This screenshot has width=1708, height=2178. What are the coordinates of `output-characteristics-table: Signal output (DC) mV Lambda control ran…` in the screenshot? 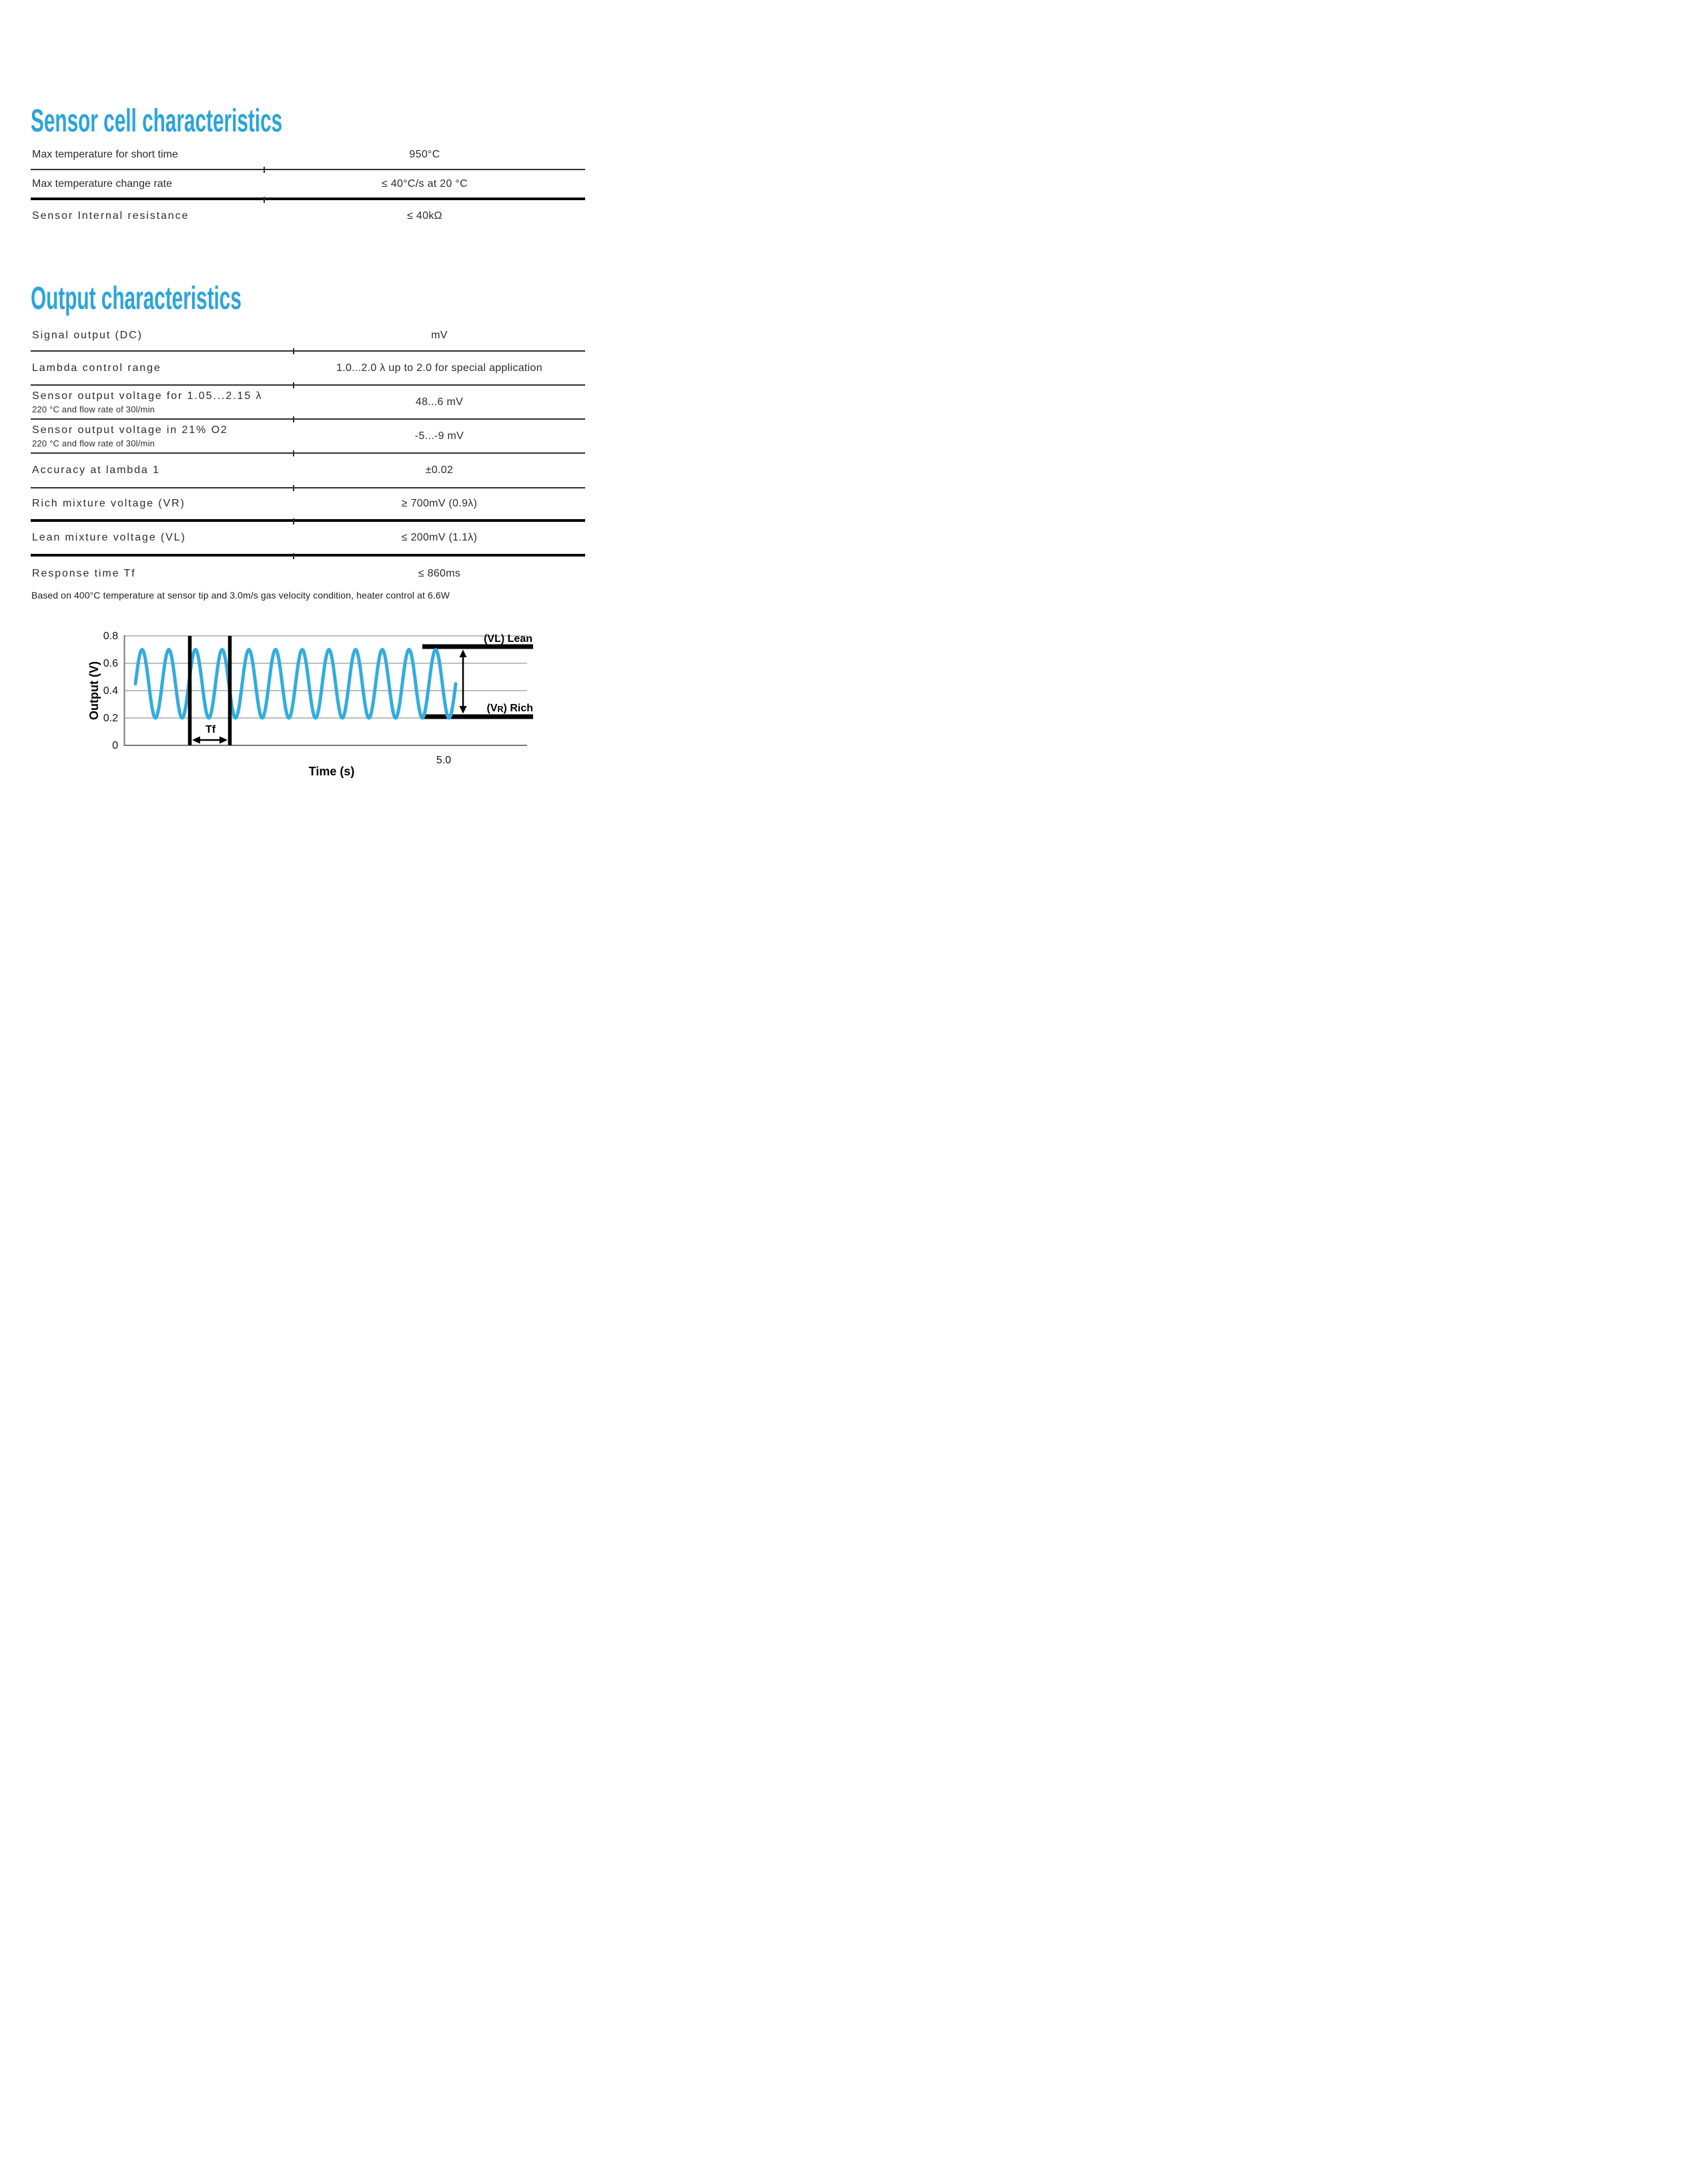 It's located at (308, 455).